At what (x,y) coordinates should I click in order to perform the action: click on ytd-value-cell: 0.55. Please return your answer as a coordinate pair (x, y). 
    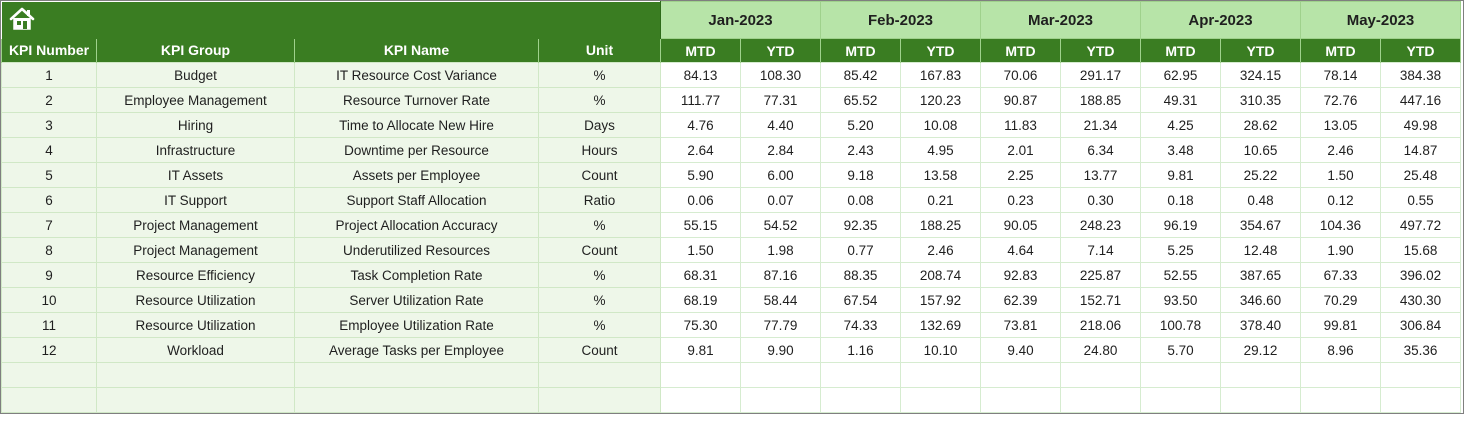
    Looking at the image, I should click on (1420, 200).